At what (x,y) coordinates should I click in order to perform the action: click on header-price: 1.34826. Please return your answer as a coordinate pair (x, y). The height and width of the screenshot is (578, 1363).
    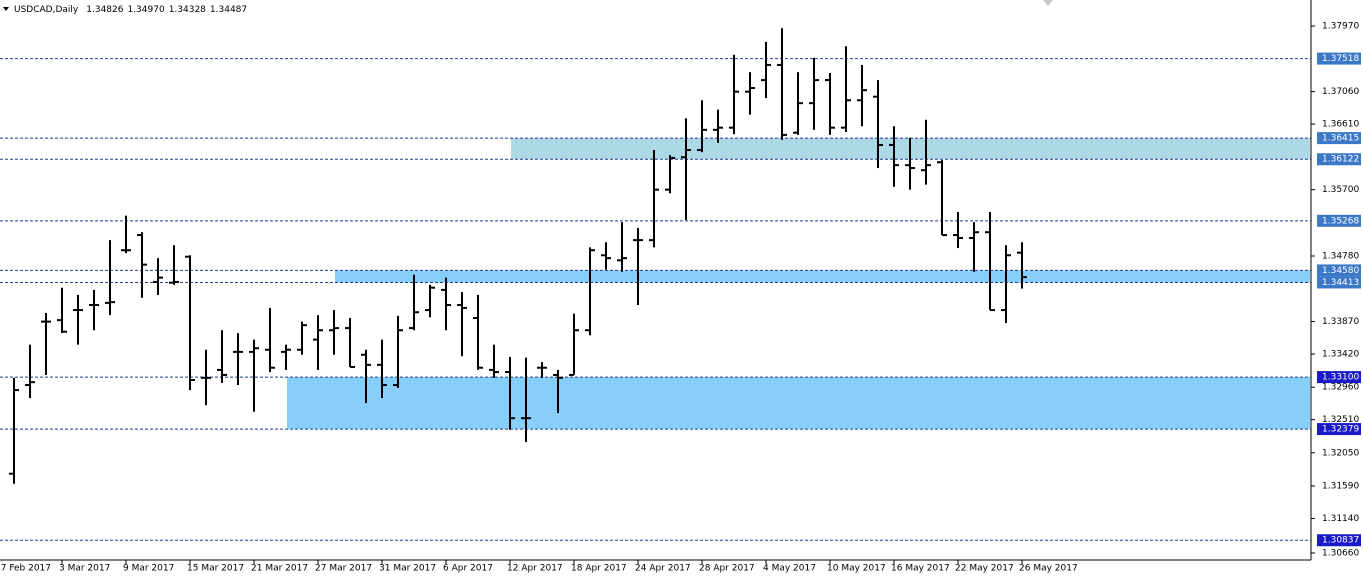
    Looking at the image, I should click on (104, 10).